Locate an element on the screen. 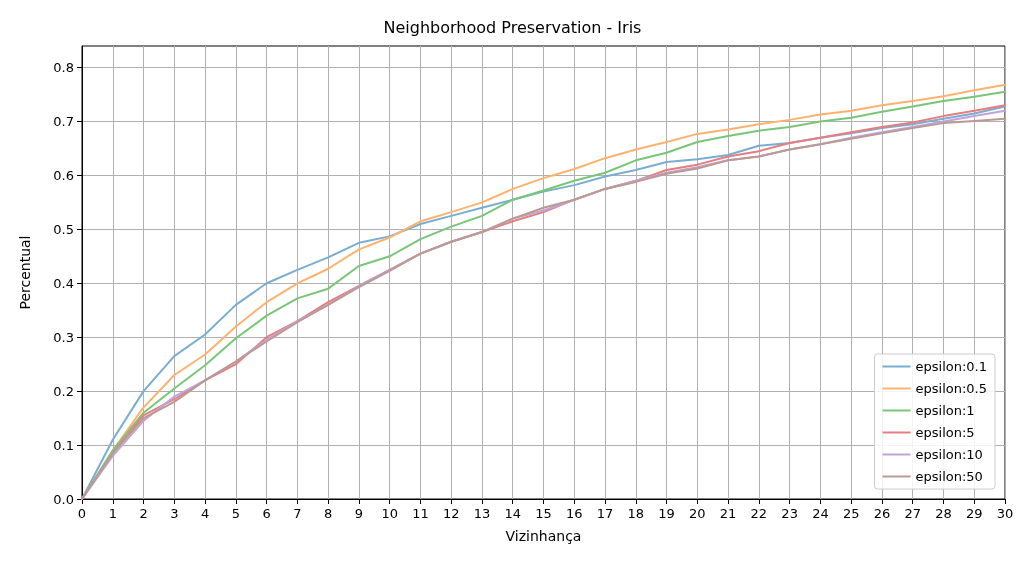 Image resolution: width=1025 pixels, height=565 pixels. y-axis-title: Percentual is located at coordinates (25, 272).